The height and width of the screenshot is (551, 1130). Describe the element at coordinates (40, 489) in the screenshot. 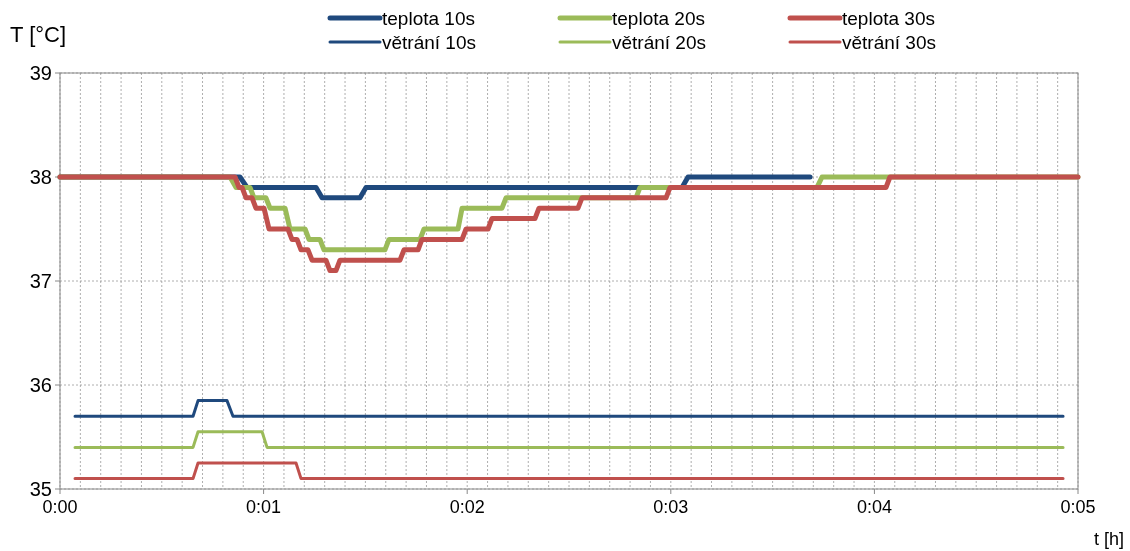

I see `y-tick-label: 35` at that location.